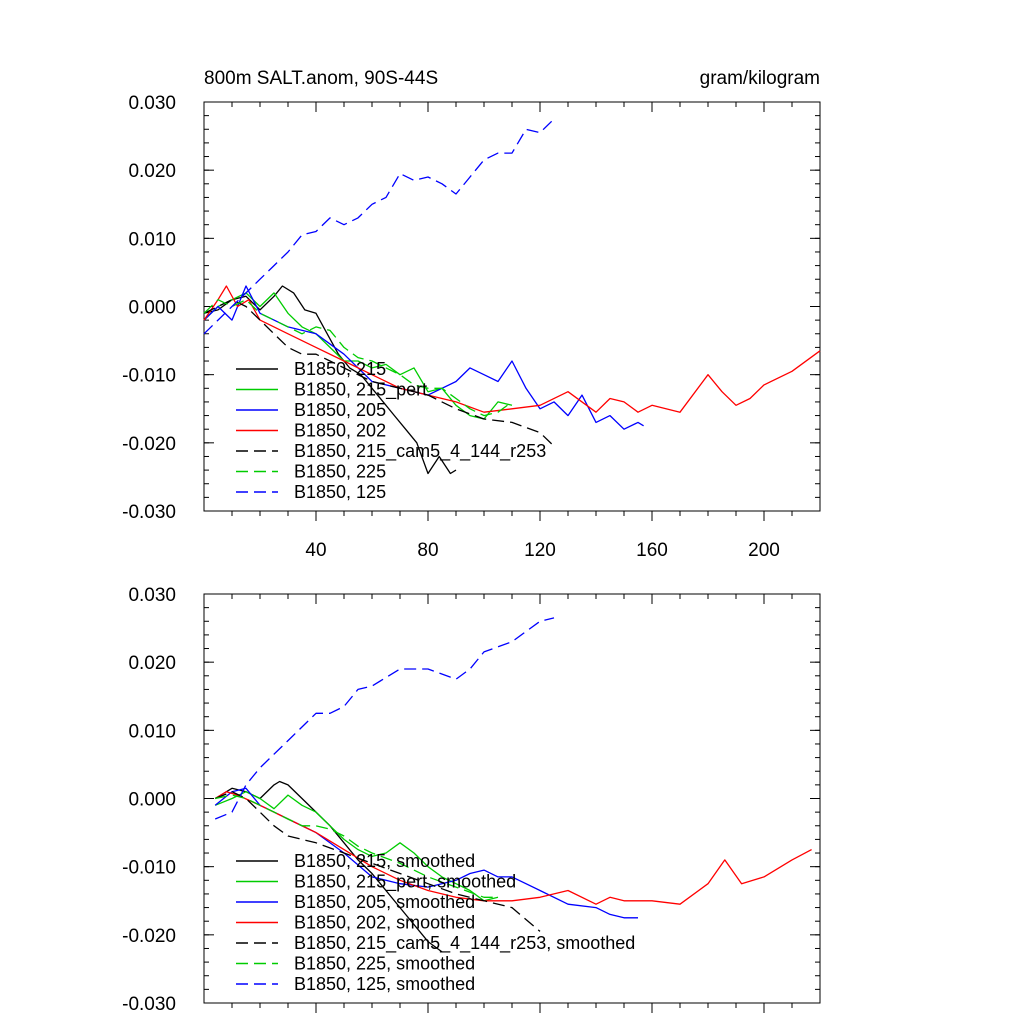 Image resolution: width=1024 pixels, height=1024 pixels. I want to click on x-tick-label: 200, so click(764, 550).